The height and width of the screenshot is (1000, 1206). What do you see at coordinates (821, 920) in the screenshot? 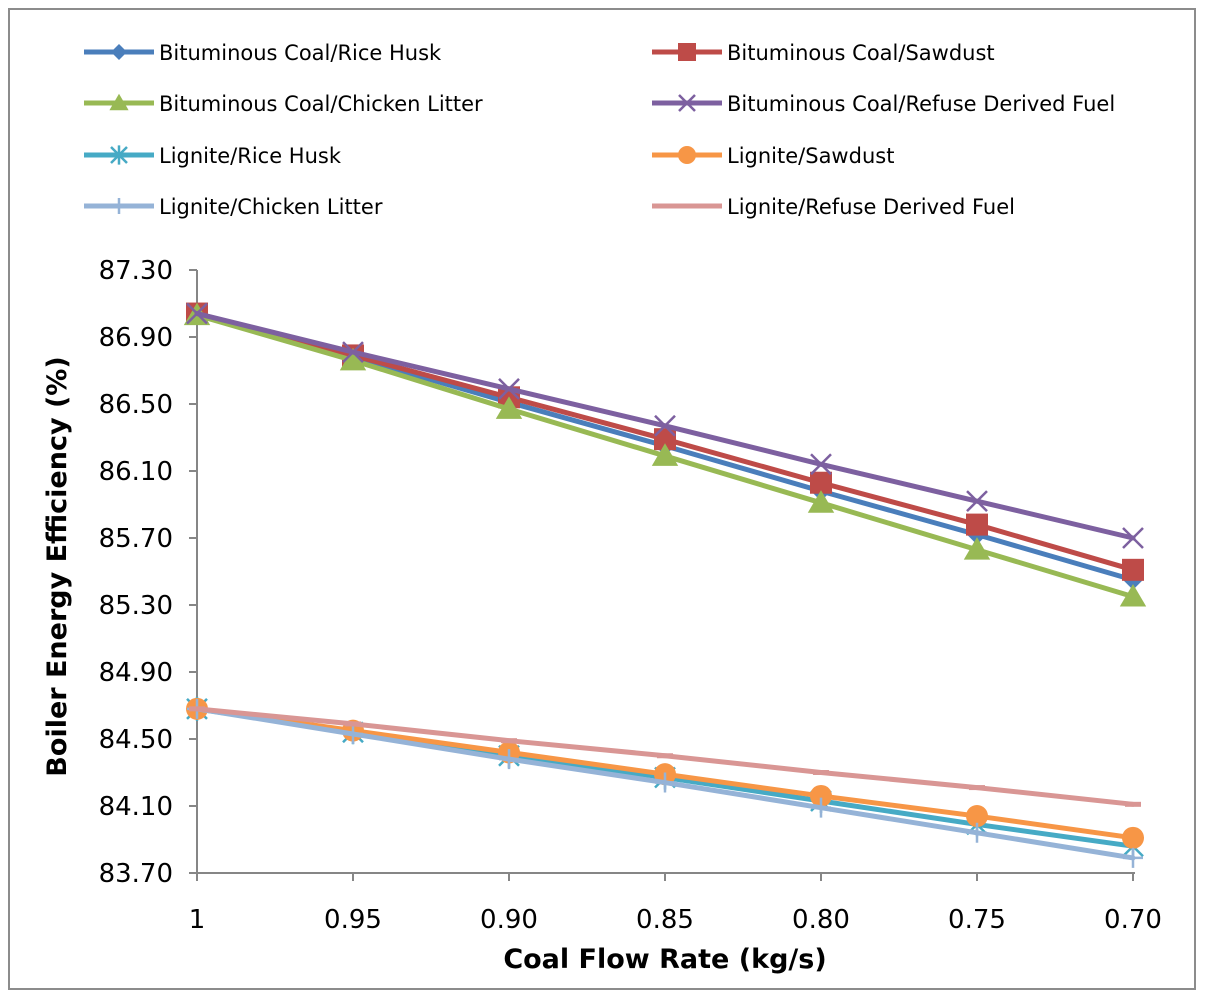
I see `x-tick-label: 0.80` at bounding box center [821, 920].